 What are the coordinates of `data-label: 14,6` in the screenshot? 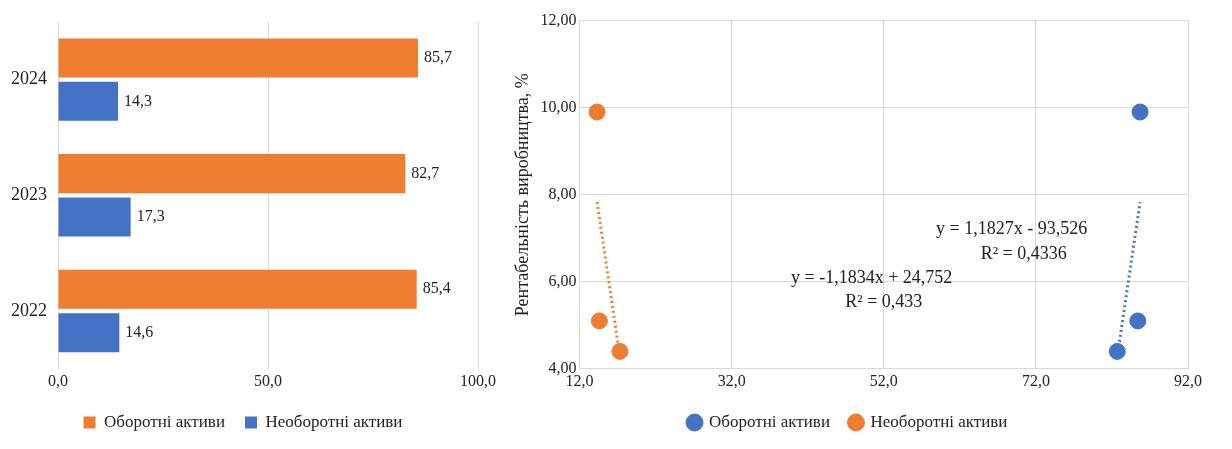 It's located at (139, 331).